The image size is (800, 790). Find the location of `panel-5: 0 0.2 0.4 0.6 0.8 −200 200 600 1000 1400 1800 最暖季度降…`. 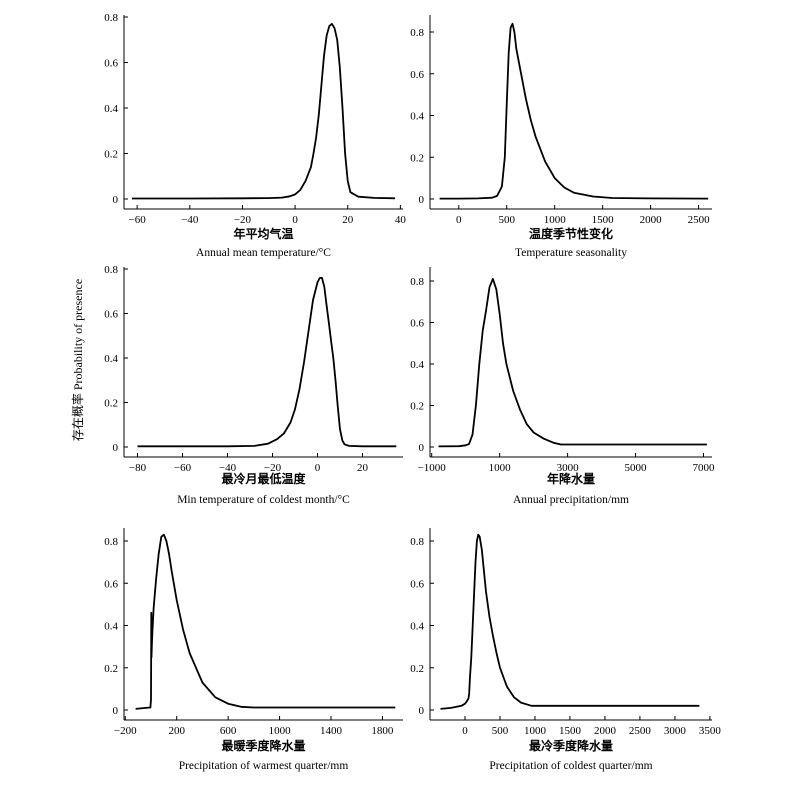

panel-5: 0 0.2 0.4 0.6 0.8 −200 200 600 1000 1400 1800 最暖季度降… is located at coordinates (253, 650).